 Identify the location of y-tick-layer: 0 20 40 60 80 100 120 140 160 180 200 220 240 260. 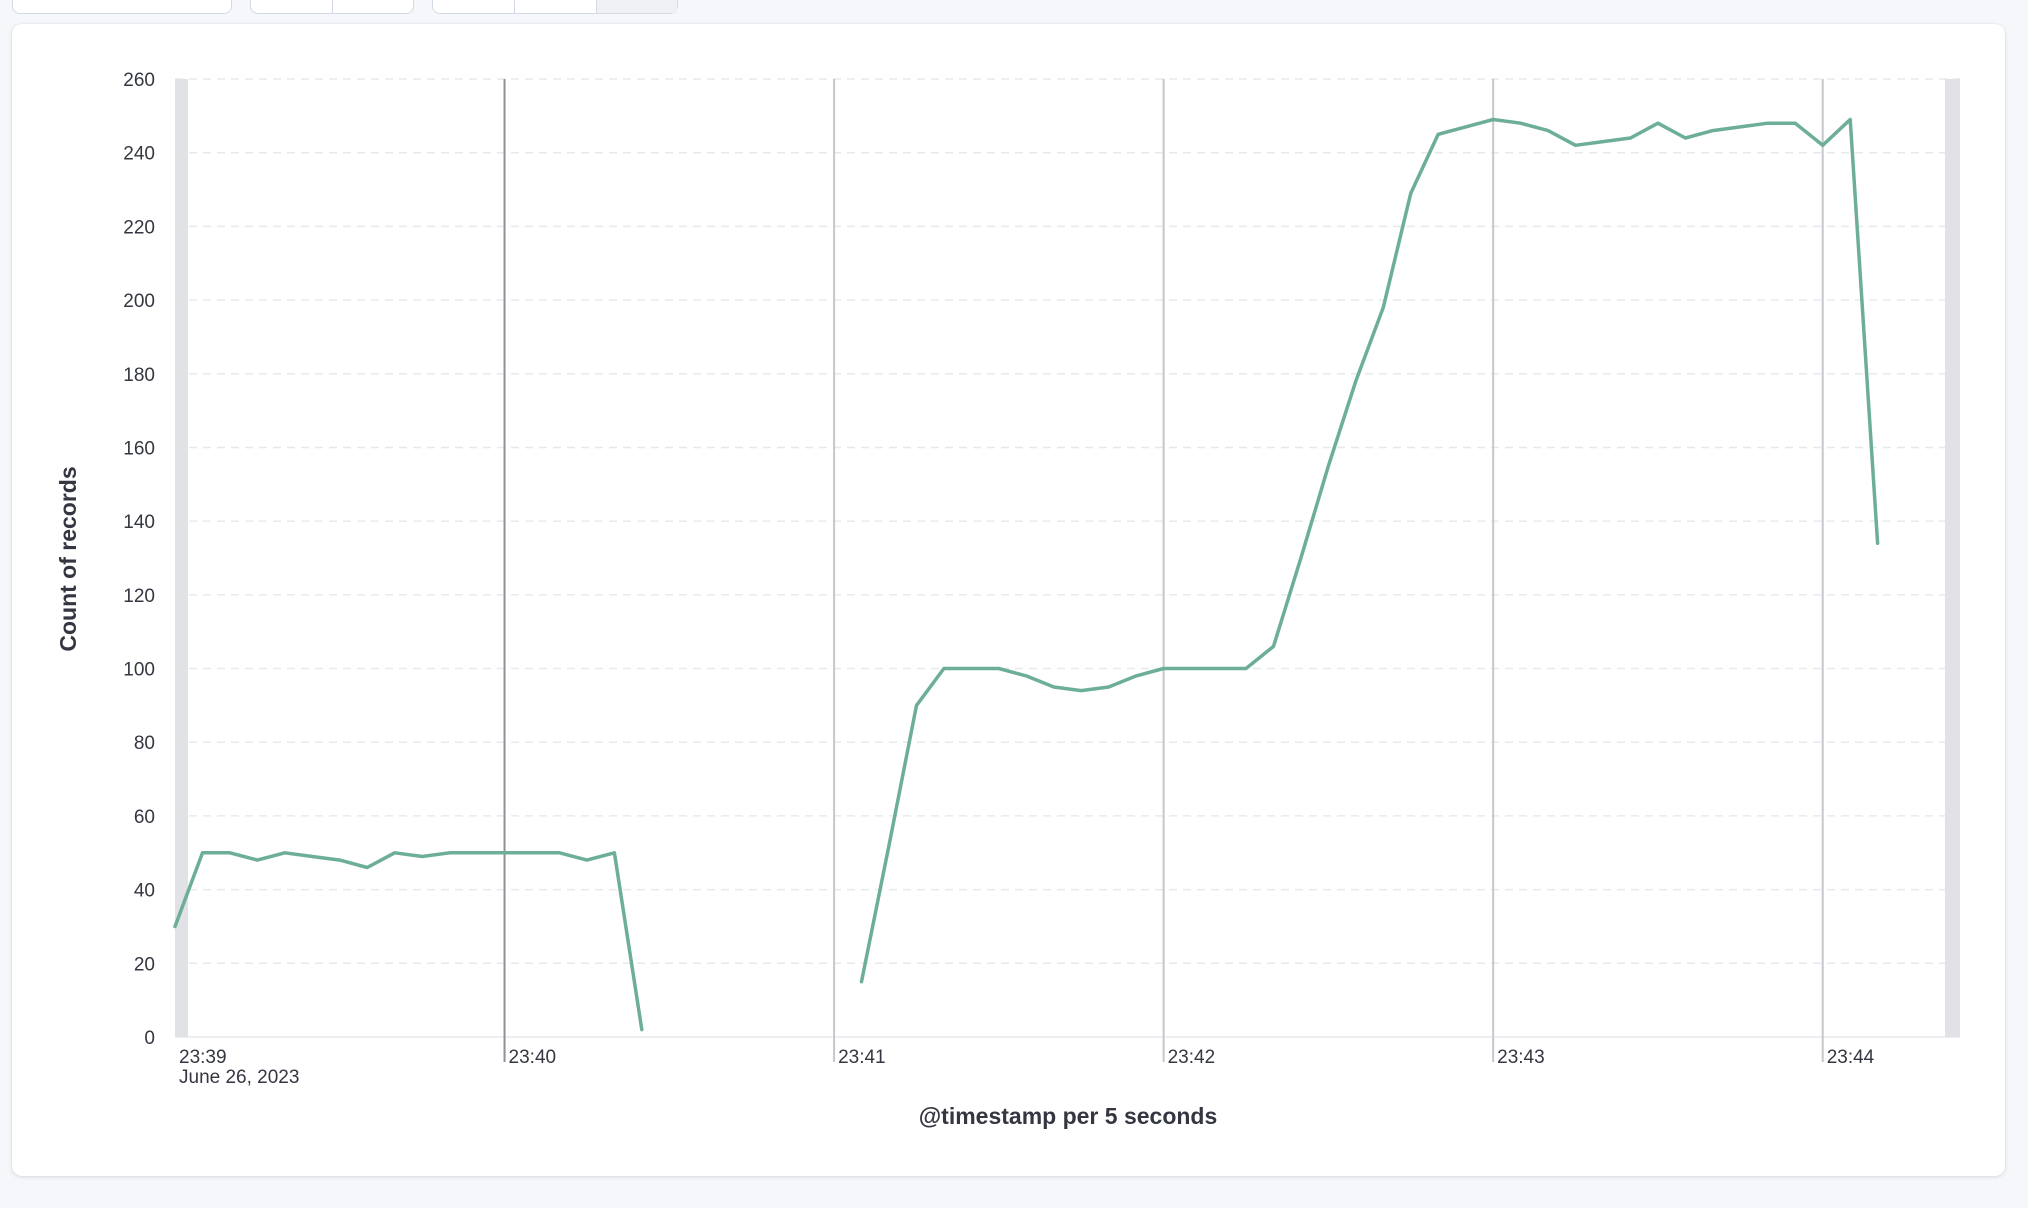
(139, 559).